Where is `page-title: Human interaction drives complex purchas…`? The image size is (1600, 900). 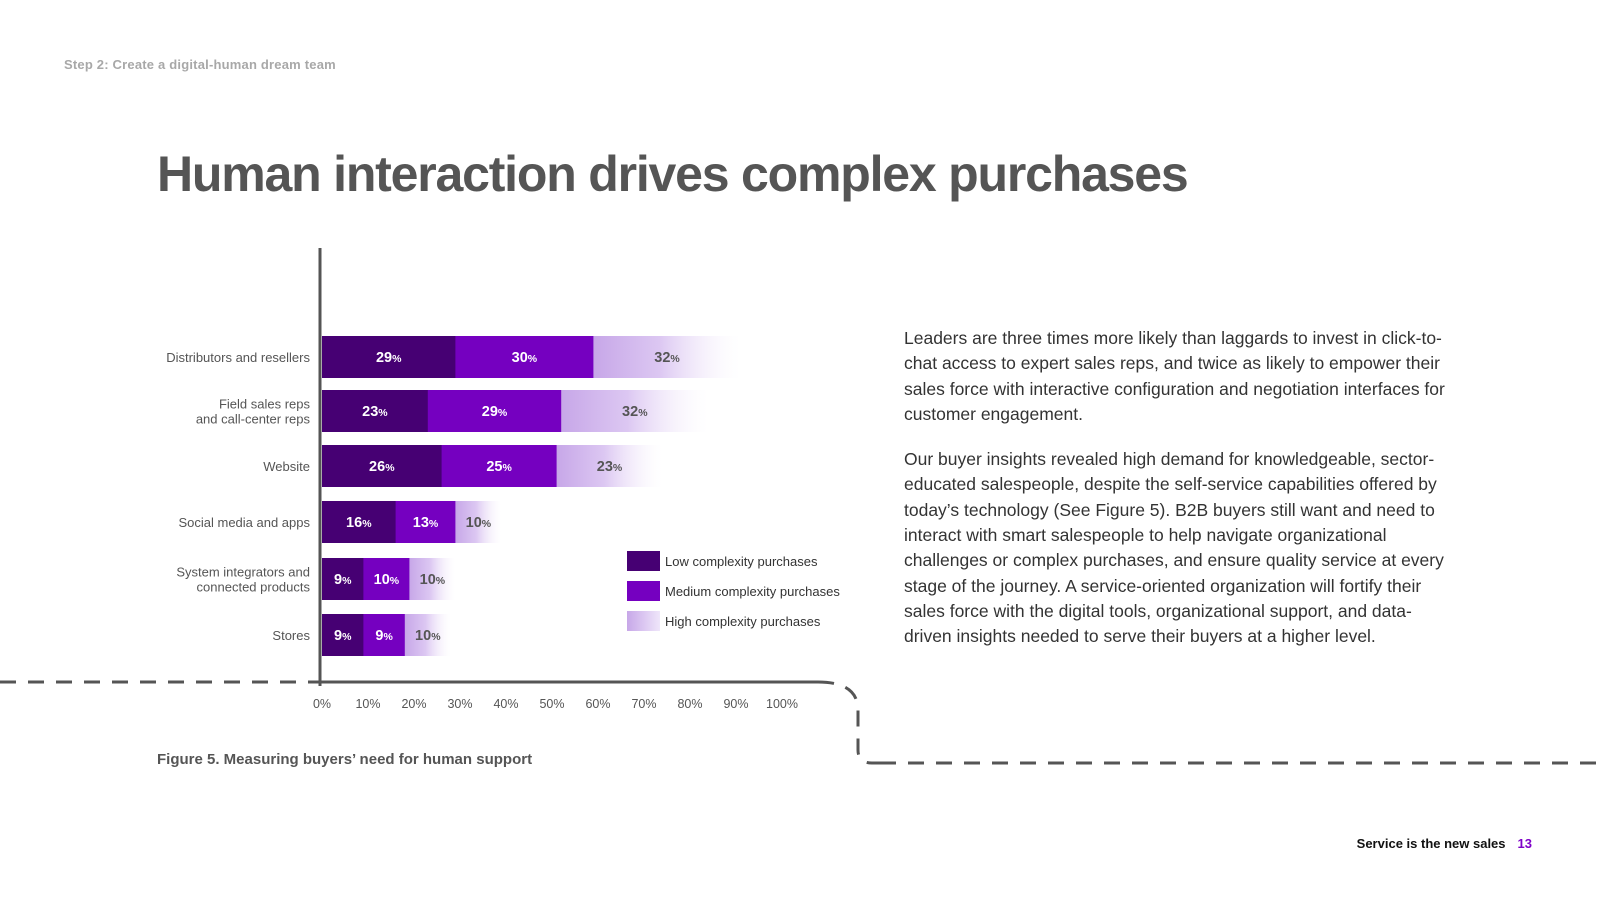
page-title: Human interaction drives complex purchas… is located at coordinates (673, 174).